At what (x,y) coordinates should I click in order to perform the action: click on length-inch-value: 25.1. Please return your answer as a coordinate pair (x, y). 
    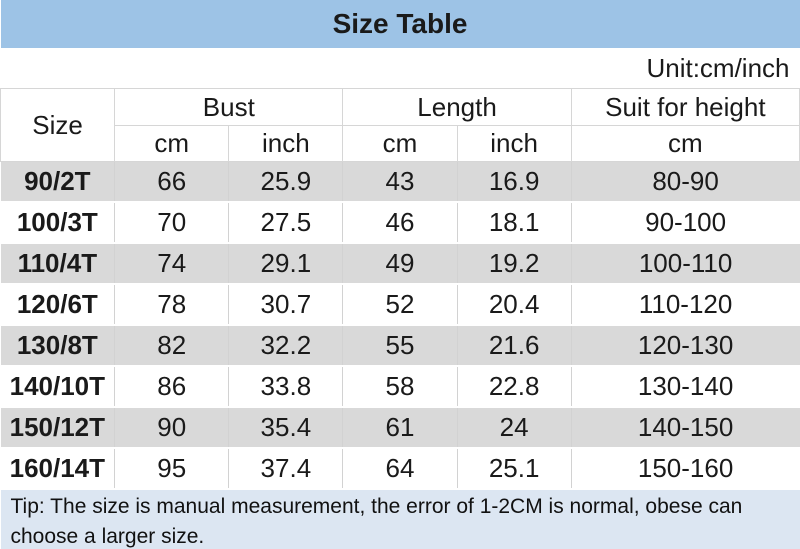
    Looking at the image, I should click on (514, 469).